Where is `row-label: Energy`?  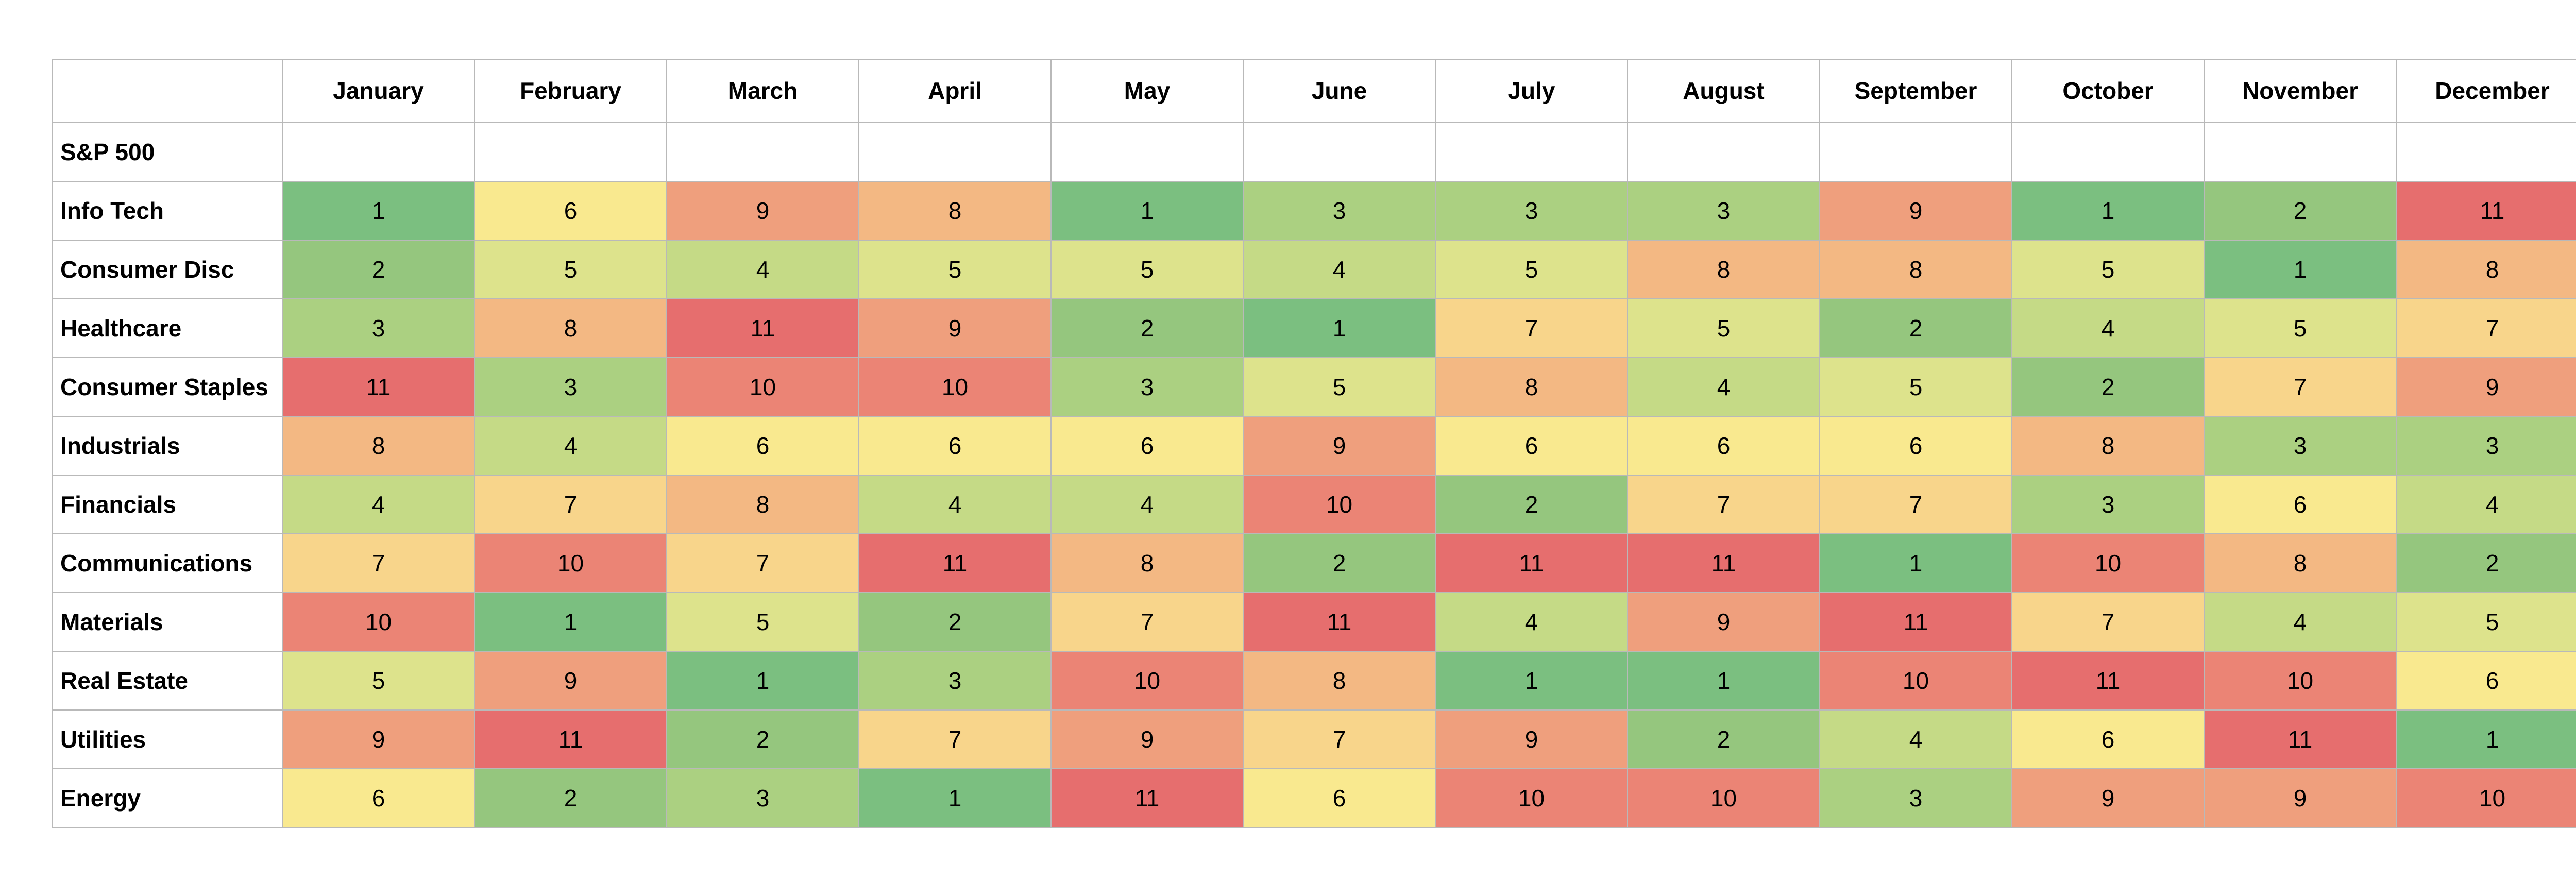
row-label: Energy is located at coordinates (167, 798).